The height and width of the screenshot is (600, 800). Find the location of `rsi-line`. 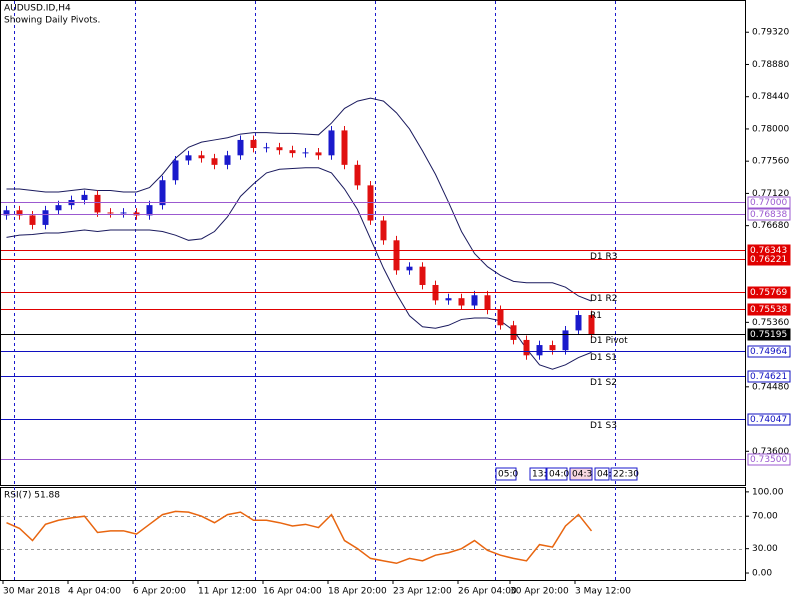

rsi-line is located at coordinates (299, 537).